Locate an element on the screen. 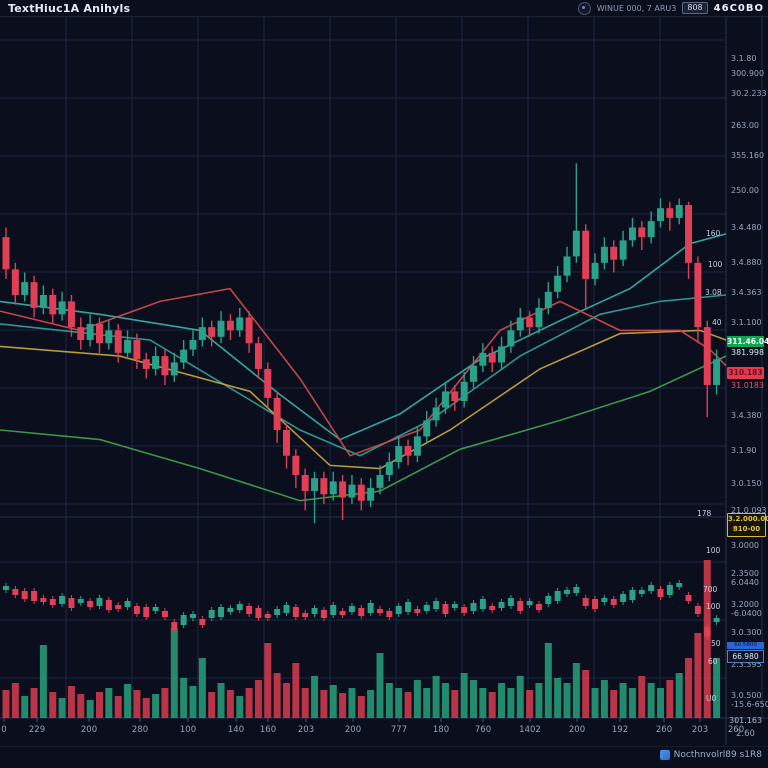 The width and height of the screenshot is (768, 768). watermark-text: Nocthnvolrl89 s1R8 is located at coordinates (717, 755).